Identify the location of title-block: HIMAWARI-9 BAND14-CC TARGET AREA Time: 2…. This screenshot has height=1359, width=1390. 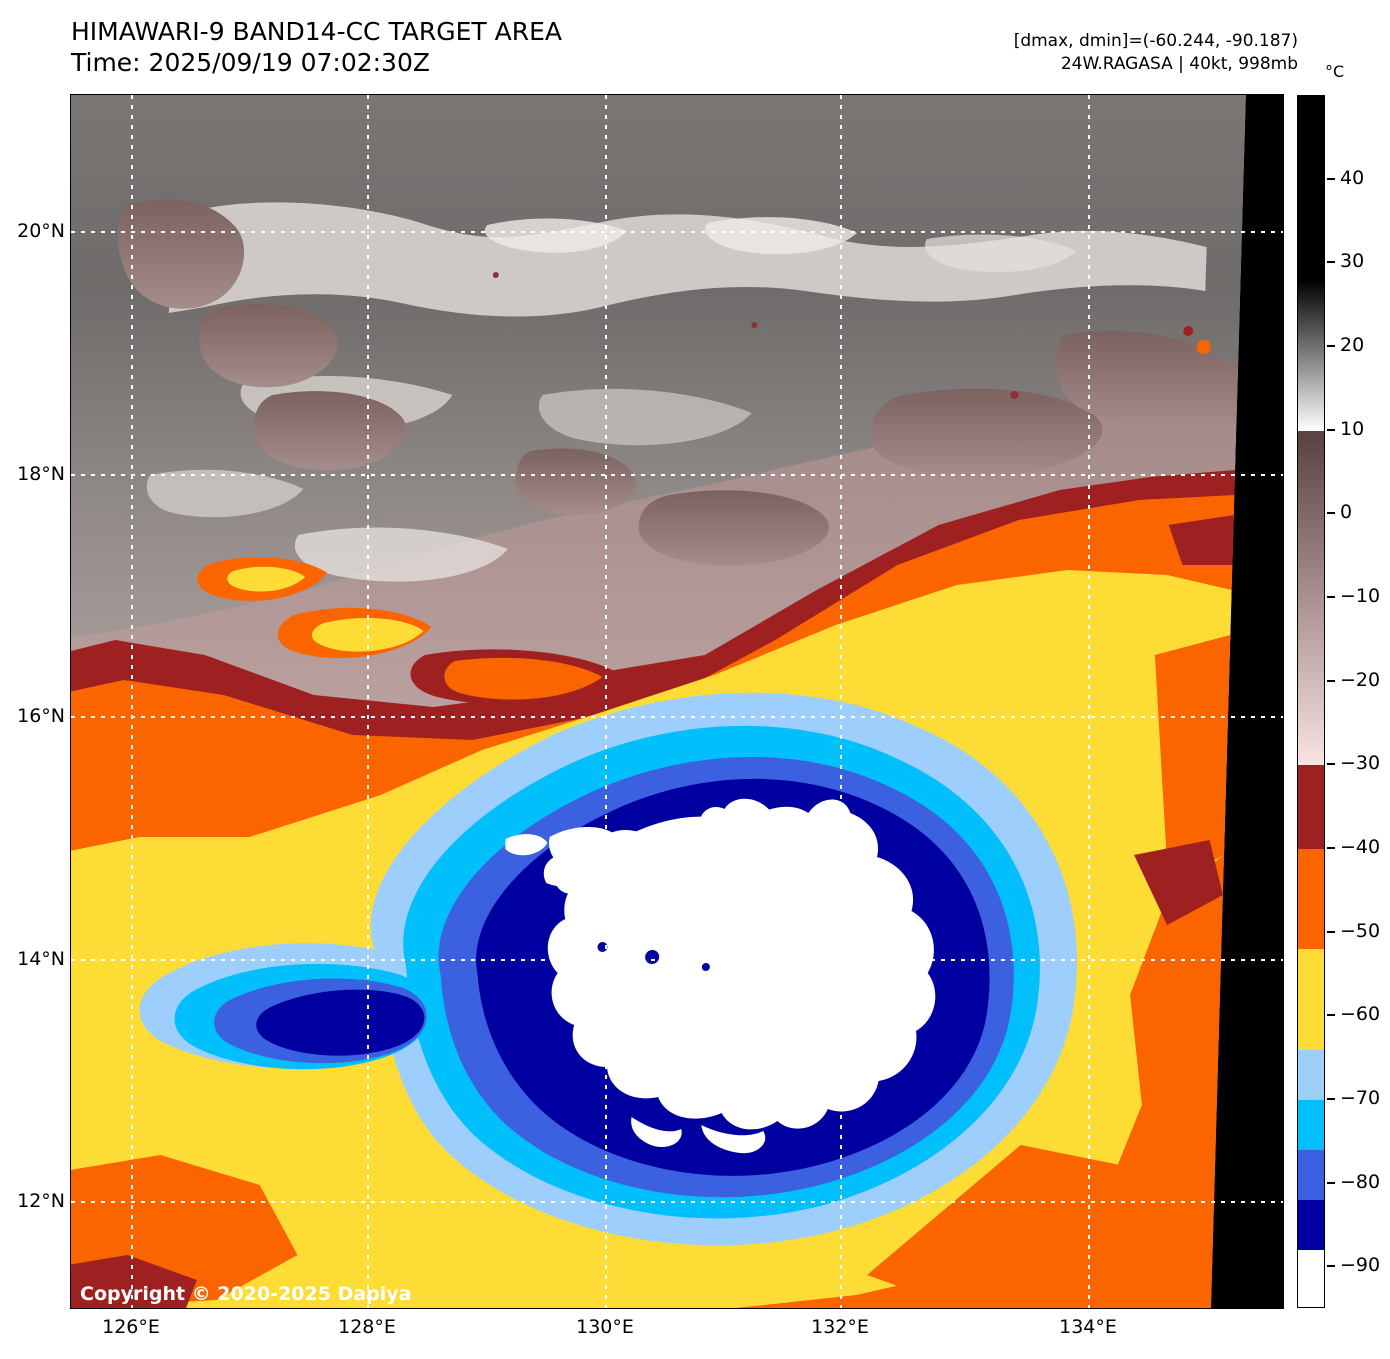
(316, 47).